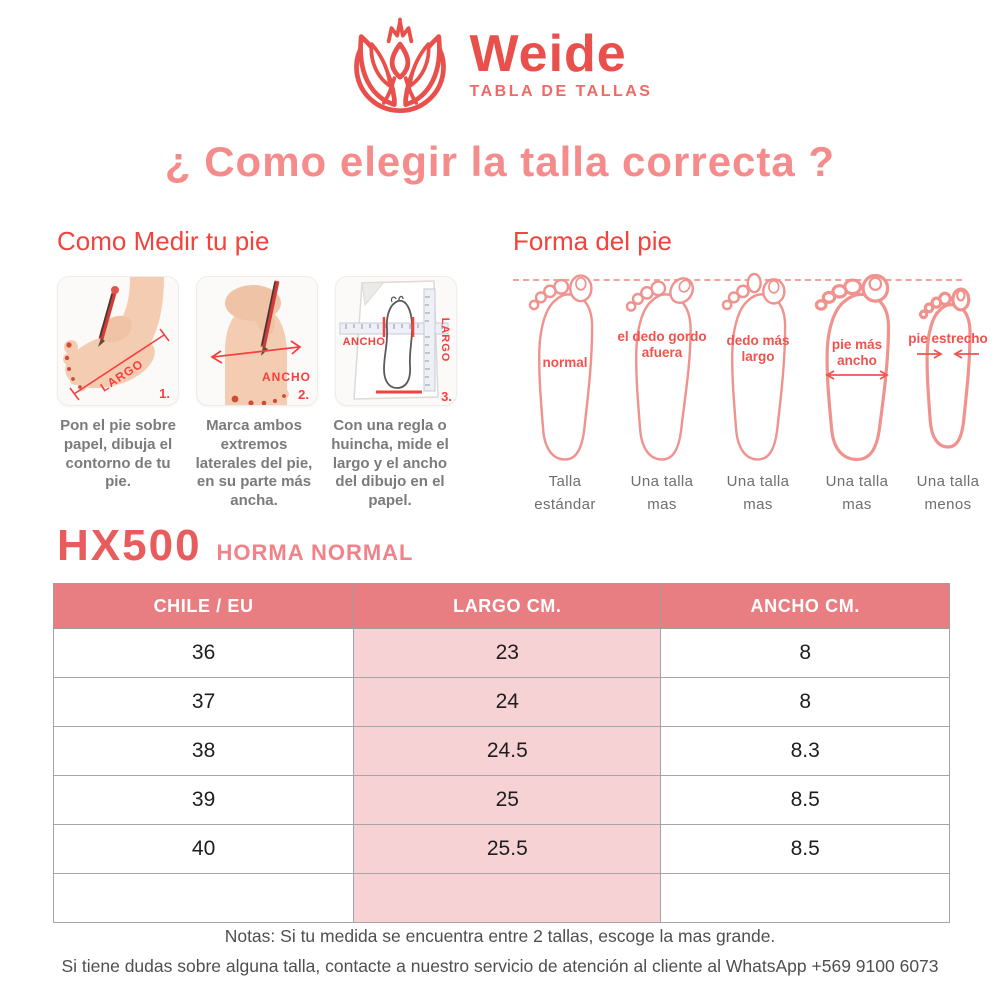 The image size is (1000, 1000). I want to click on largo-label: LARGO, so click(445, 340).